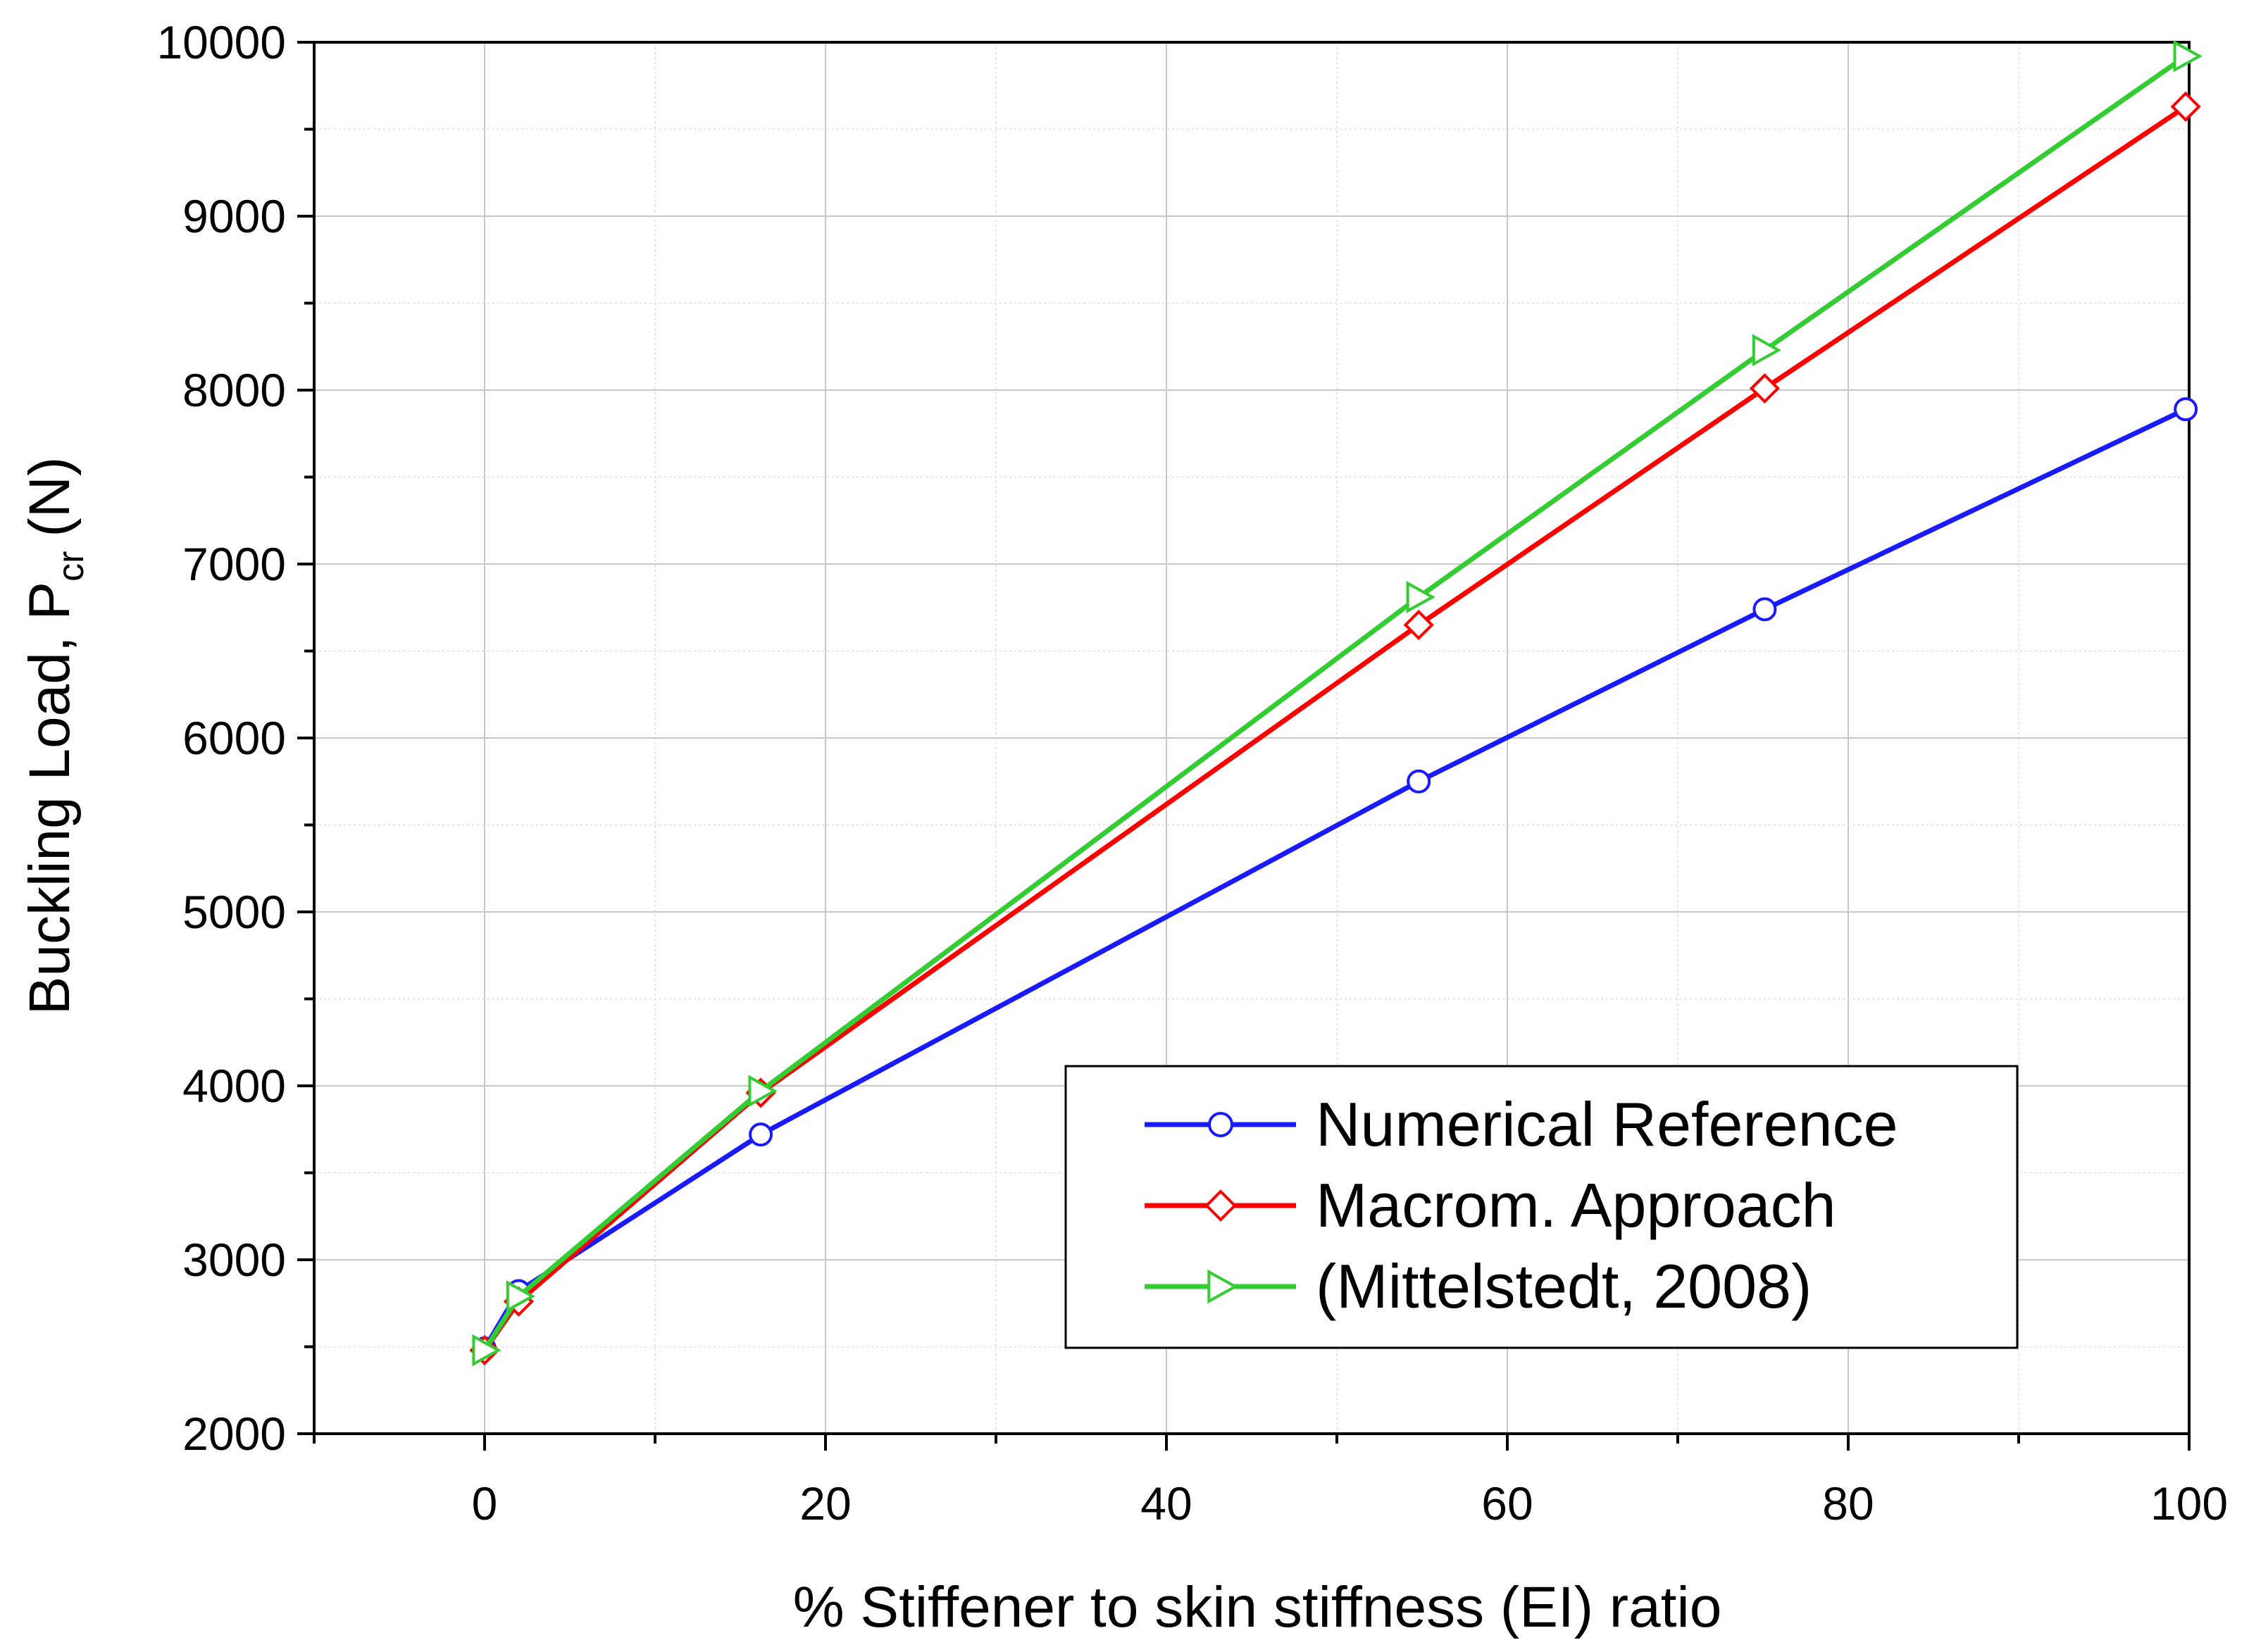 Image resolution: width=2249 pixels, height=1652 pixels. Describe the element at coordinates (1257, 1607) in the screenshot. I see `x-axis-title: % Stiffener to skin stiffness (EI) ratio` at that location.